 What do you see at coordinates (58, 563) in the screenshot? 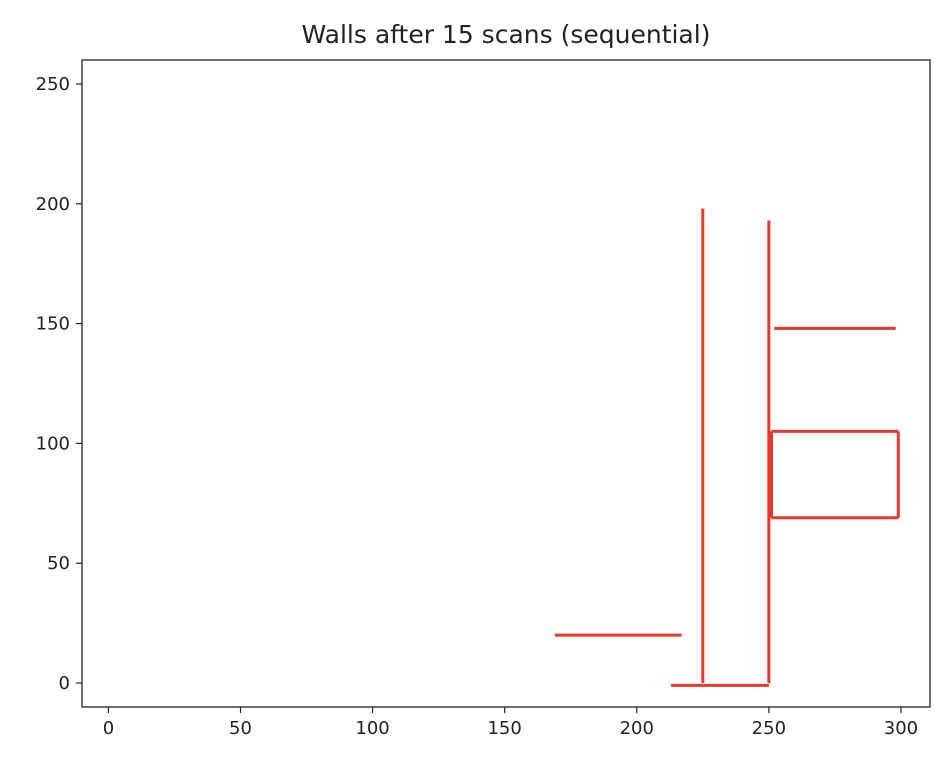
I see `y-tick-label: 50` at bounding box center [58, 563].